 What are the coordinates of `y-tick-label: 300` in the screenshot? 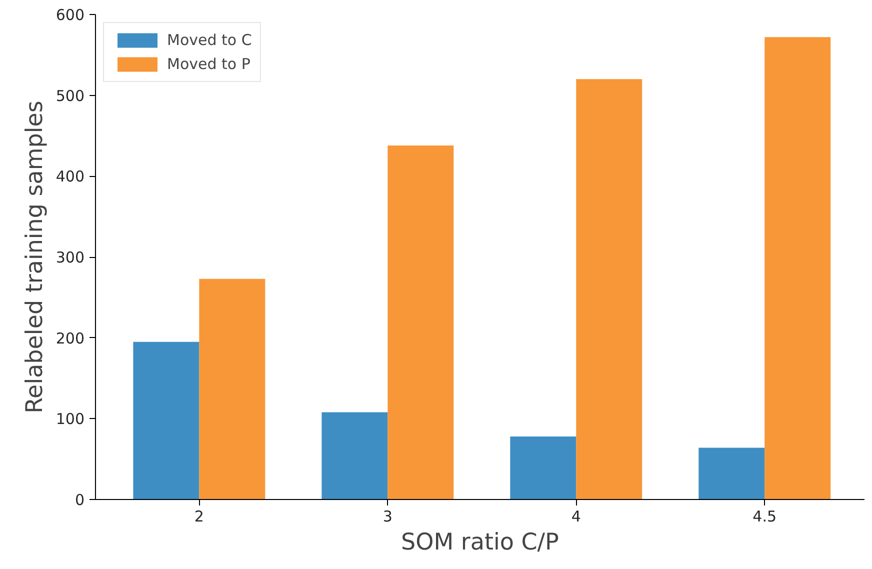 It's located at (70, 257).